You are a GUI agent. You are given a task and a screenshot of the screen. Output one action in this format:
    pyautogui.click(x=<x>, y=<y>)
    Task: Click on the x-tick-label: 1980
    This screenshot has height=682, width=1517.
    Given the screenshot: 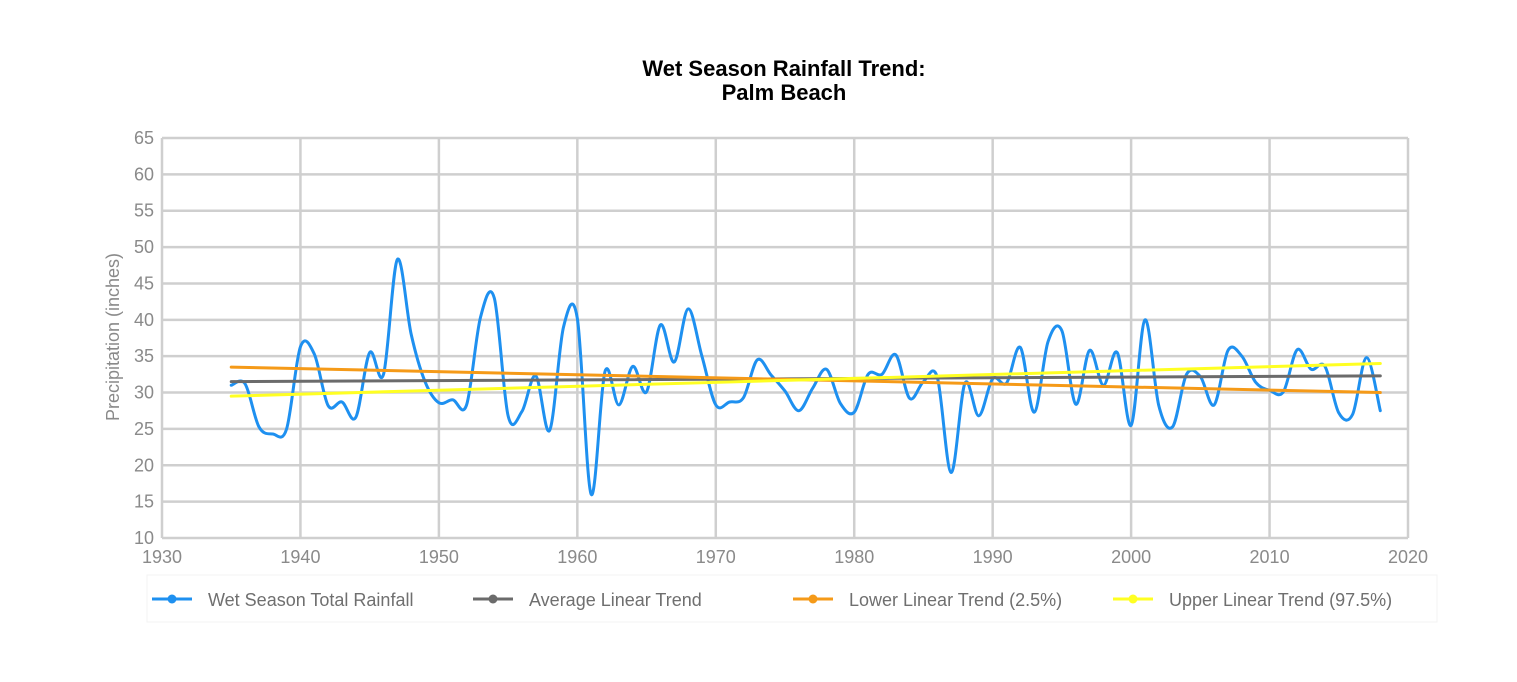 What is the action you would take?
    pyautogui.click(x=854, y=557)
    